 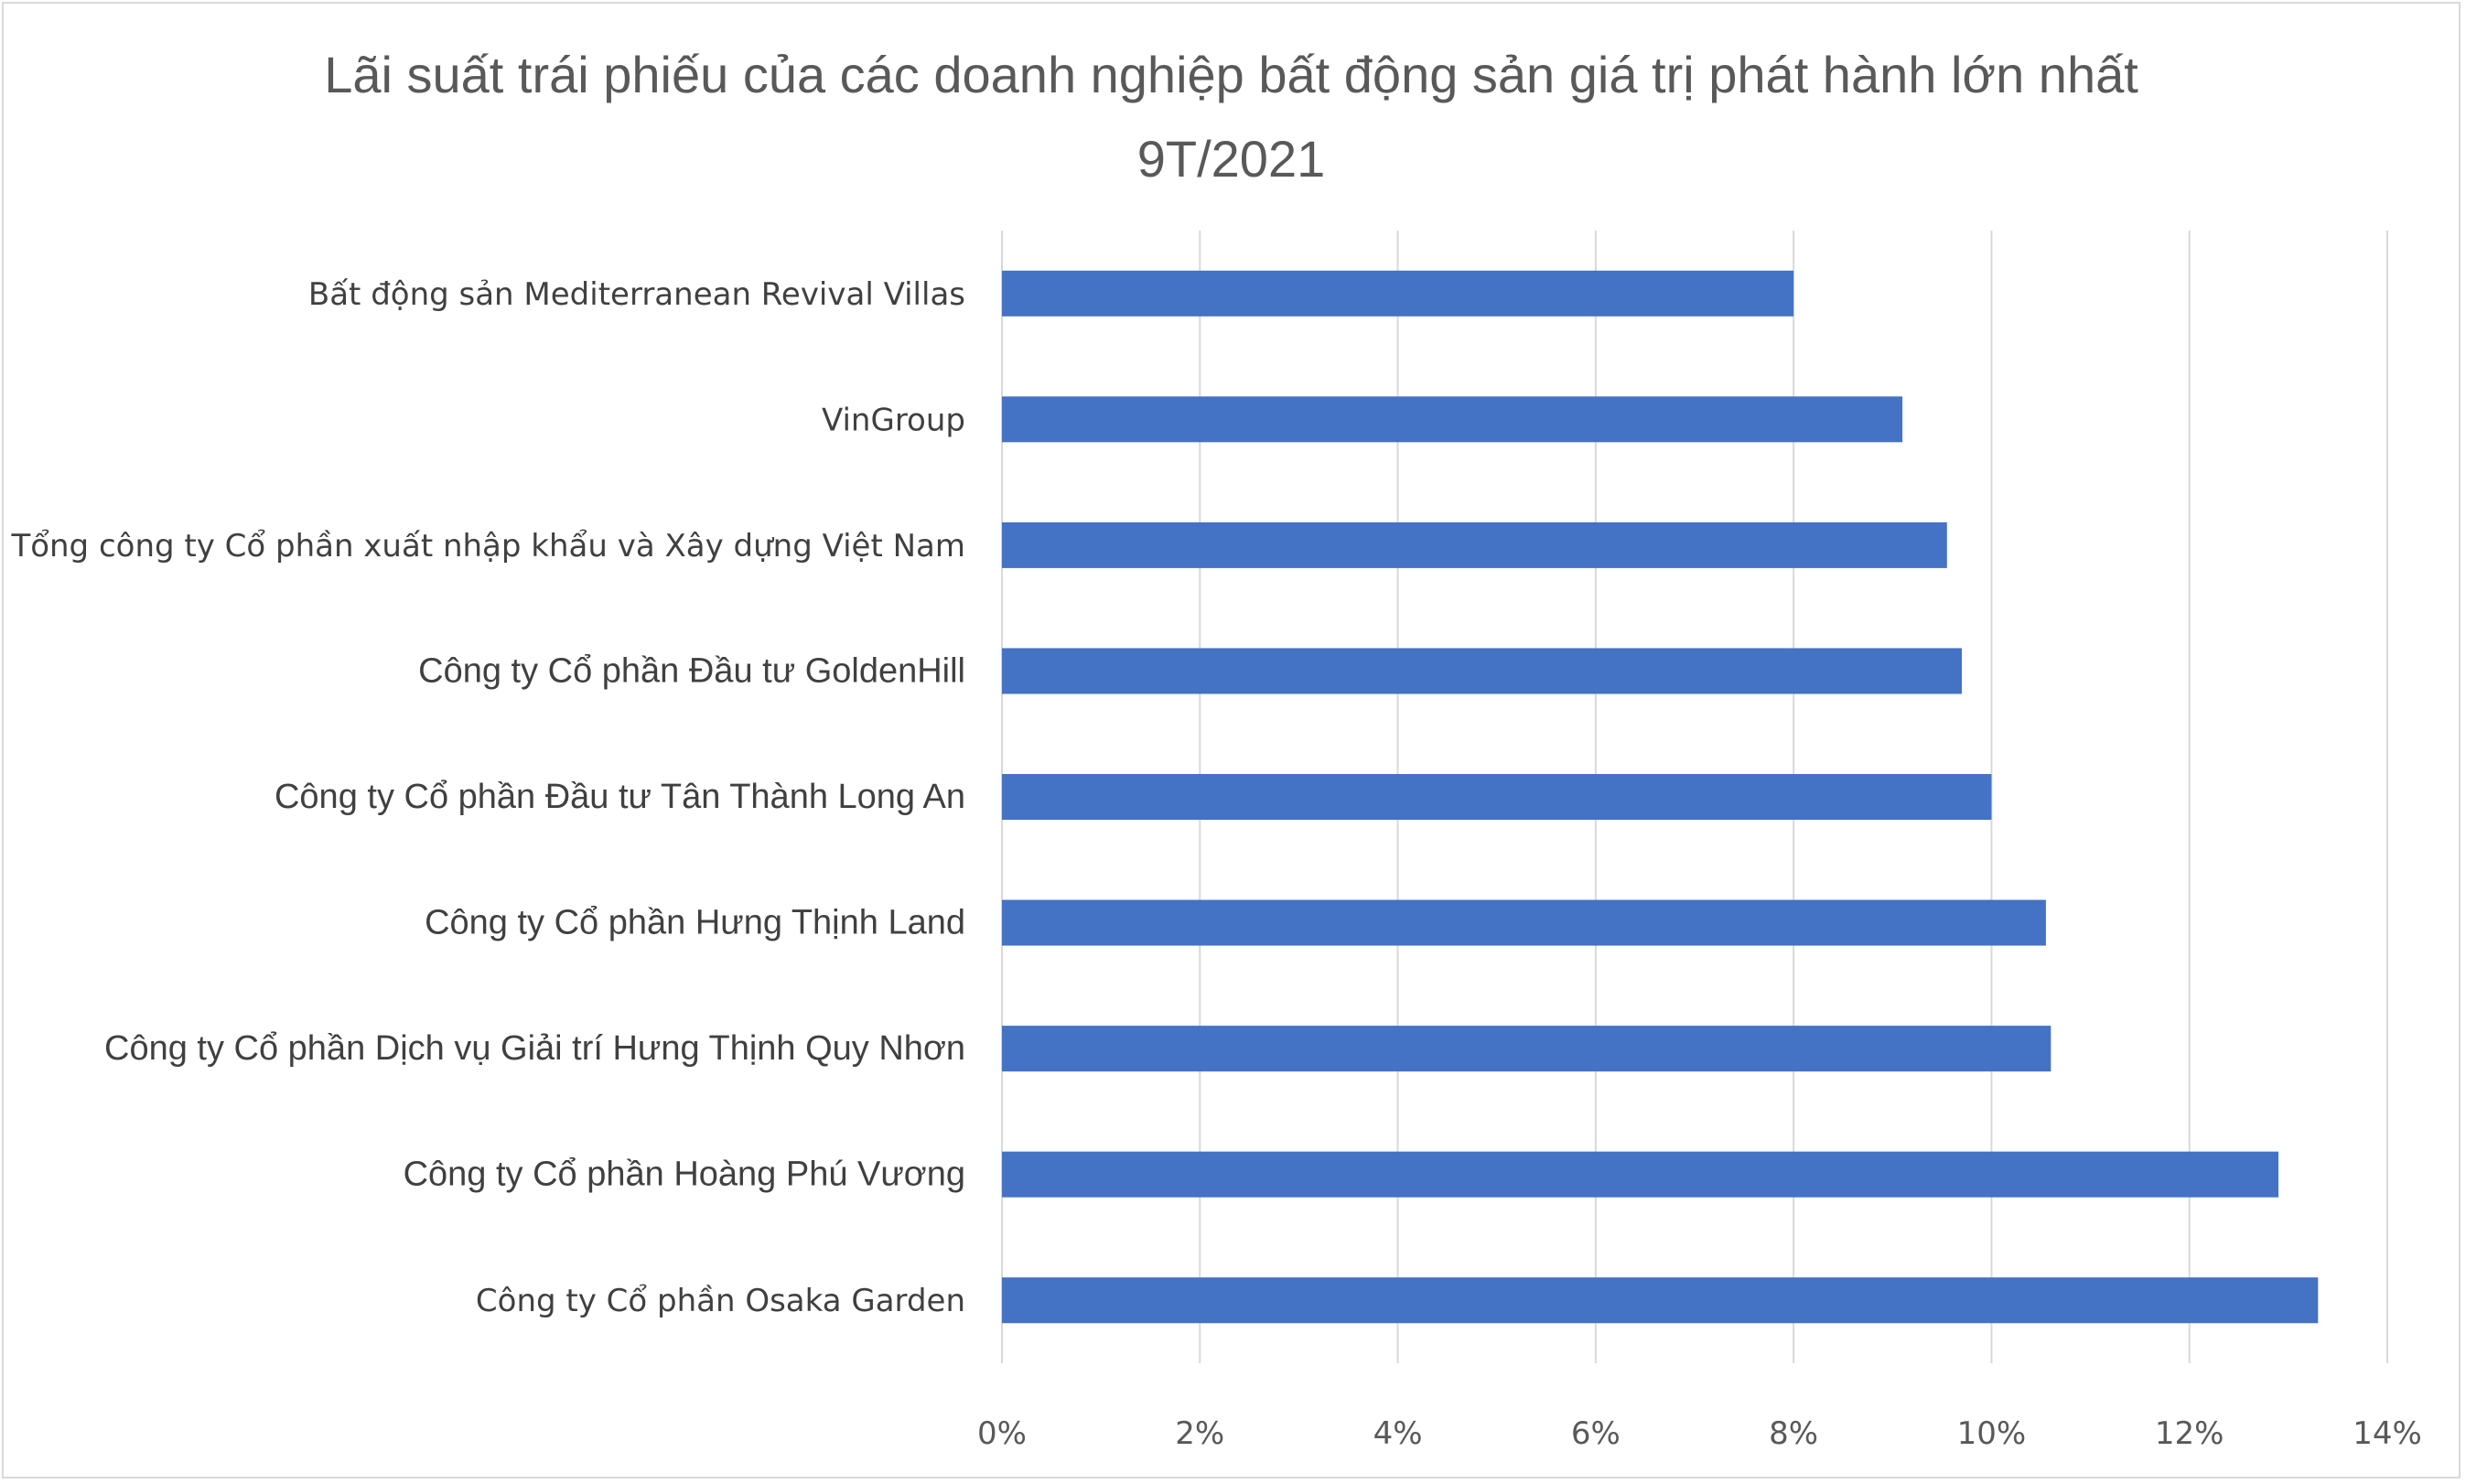 I want to click on x-tick-label: 0%, so click(x=1002, y=1433).